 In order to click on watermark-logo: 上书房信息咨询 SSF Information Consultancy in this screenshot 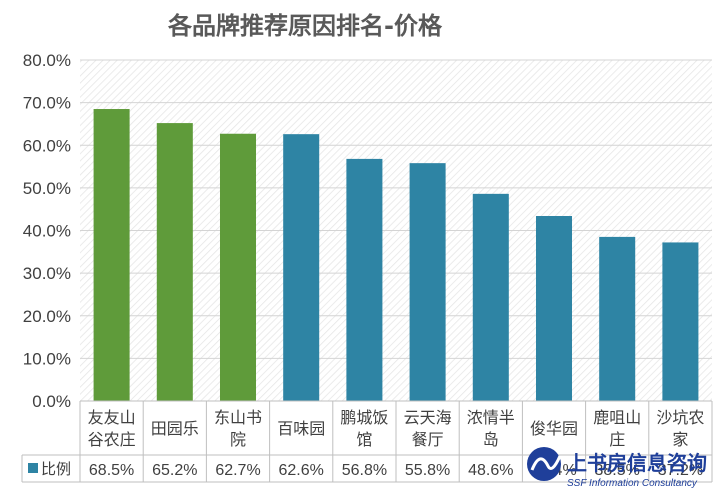, I will do `click(617, 468)`.